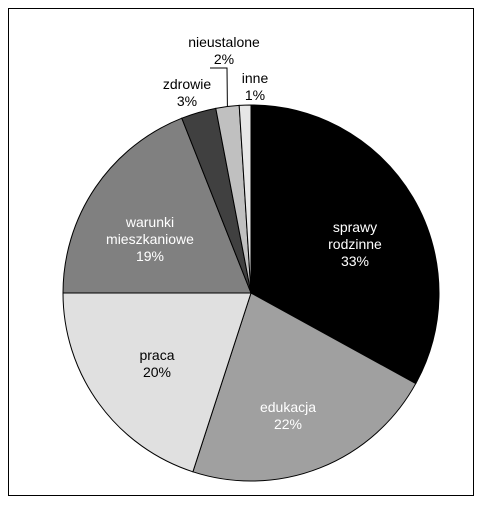 This screenshot has width=485, height=507. I want to click on slice-value-label: 2%, so click(224, 59).